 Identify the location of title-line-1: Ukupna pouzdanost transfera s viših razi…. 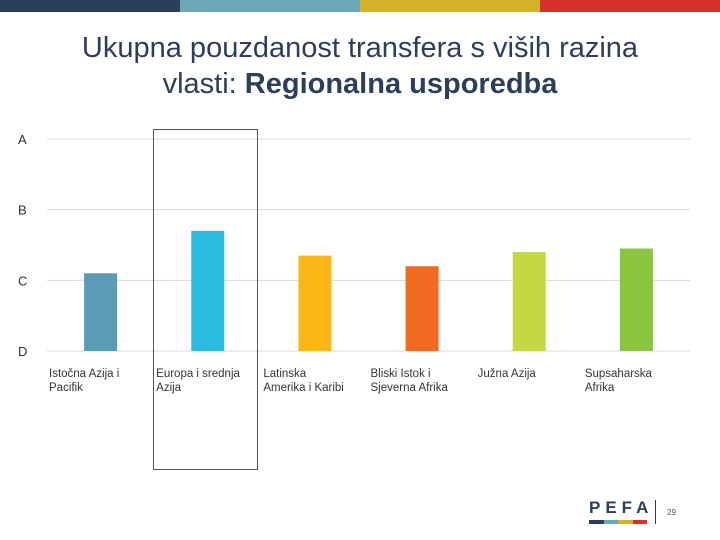
(360, 48).